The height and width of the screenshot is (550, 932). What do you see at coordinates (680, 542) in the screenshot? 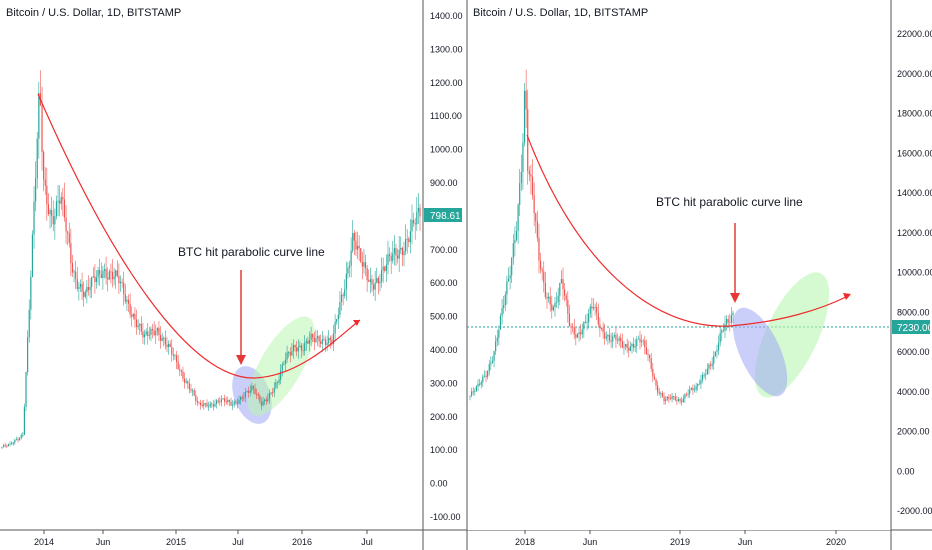
I see `x-tick-label: 2019` at bounding box center [680, 542].